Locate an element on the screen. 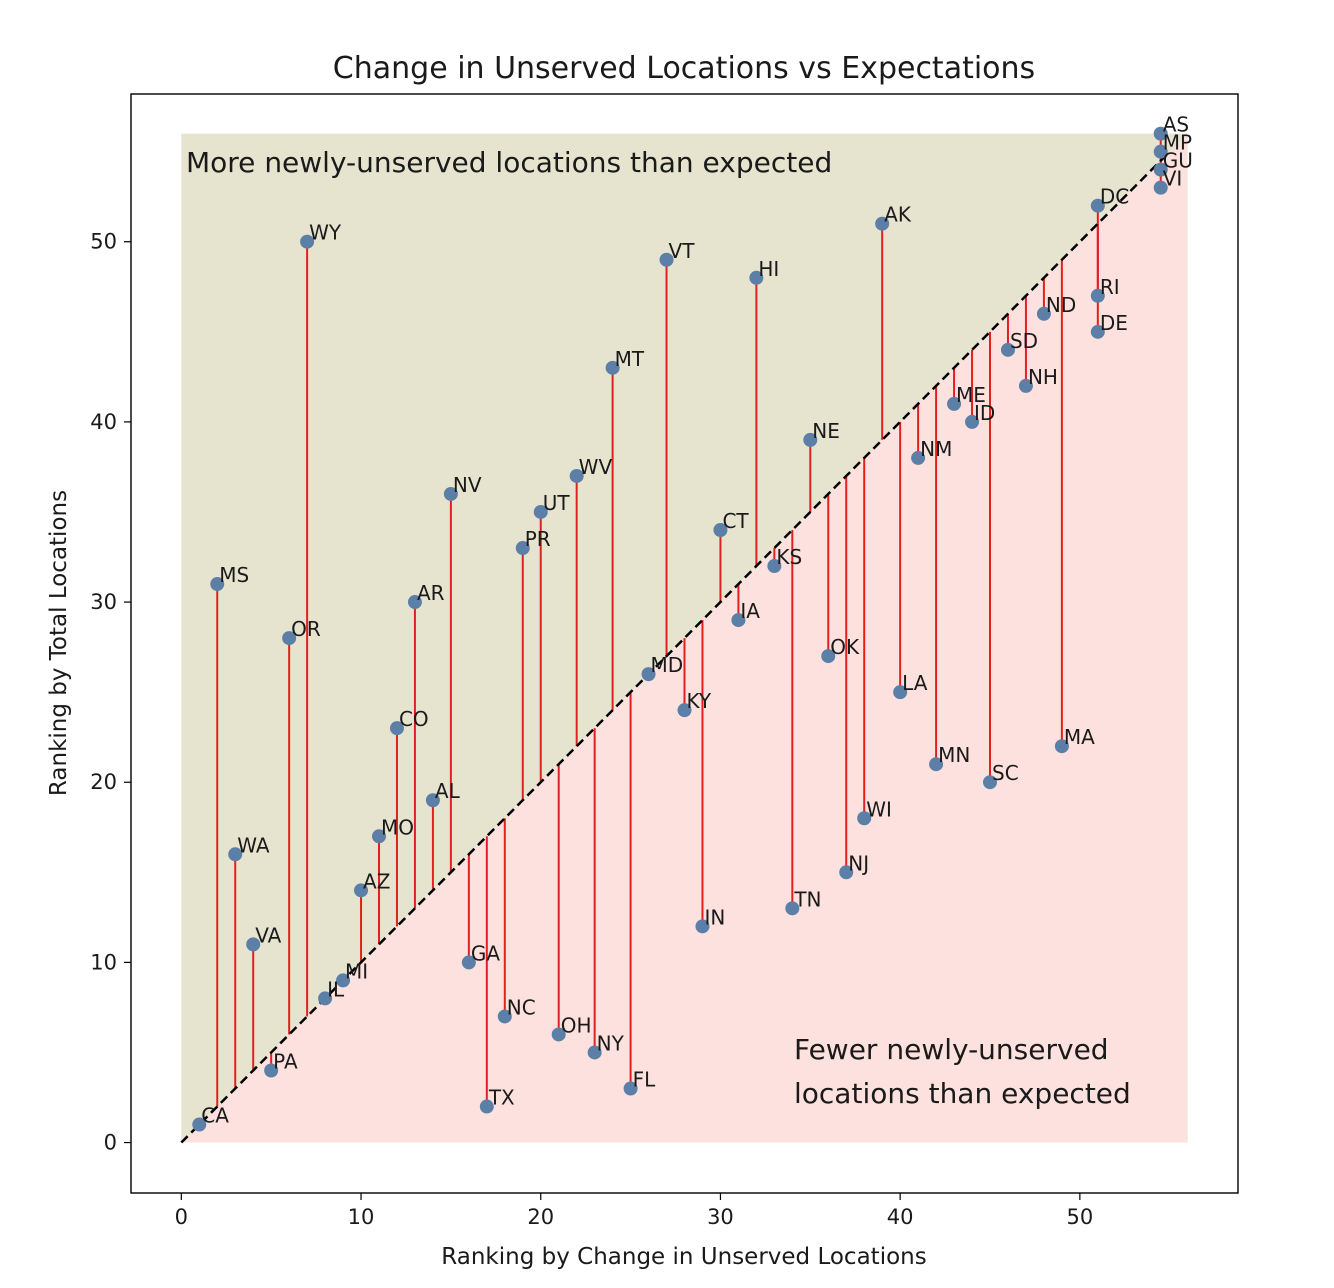  point-label-ar: AR is located at coordinates (431, 593).